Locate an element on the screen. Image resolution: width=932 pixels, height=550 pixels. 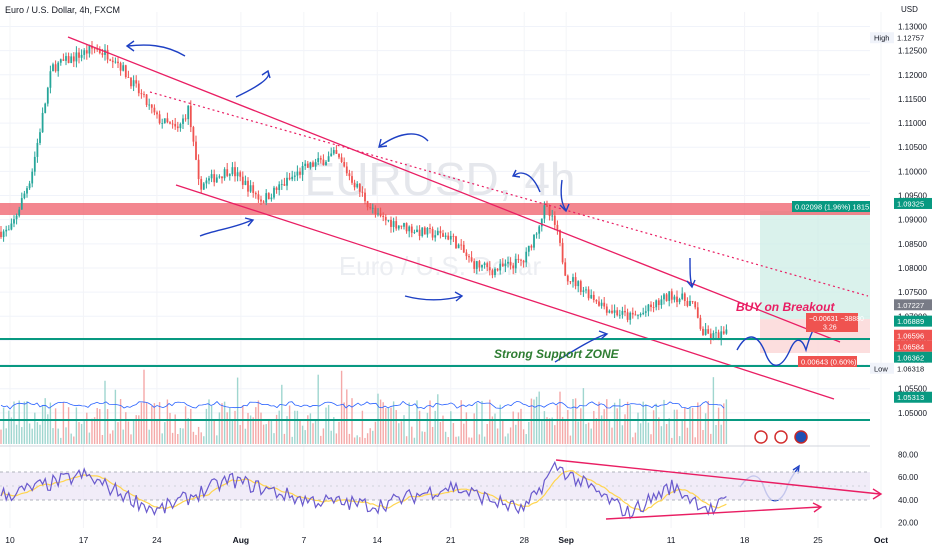
time-tick: 24 is located at coordinates (157, 540).